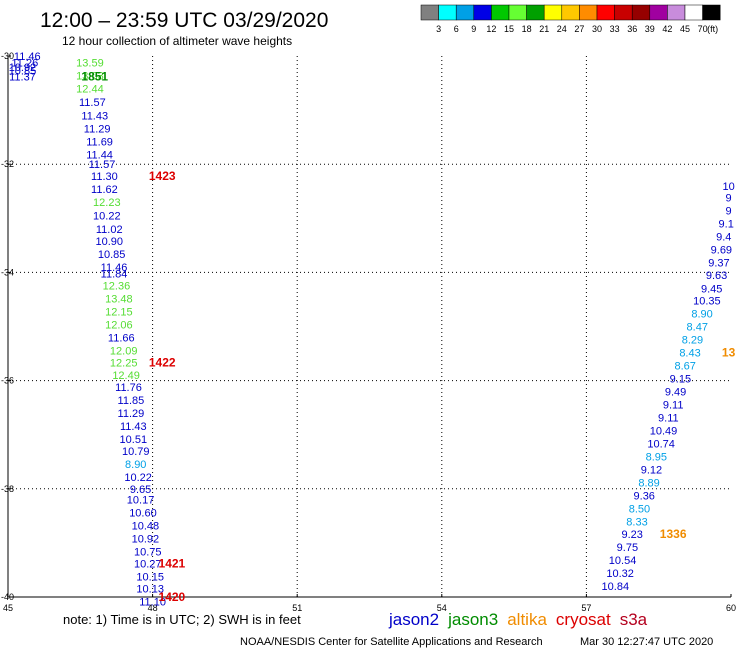 The height and width of the screenshot is (650, 740). I want to click on color-key-label: 21, so click(544, 29).